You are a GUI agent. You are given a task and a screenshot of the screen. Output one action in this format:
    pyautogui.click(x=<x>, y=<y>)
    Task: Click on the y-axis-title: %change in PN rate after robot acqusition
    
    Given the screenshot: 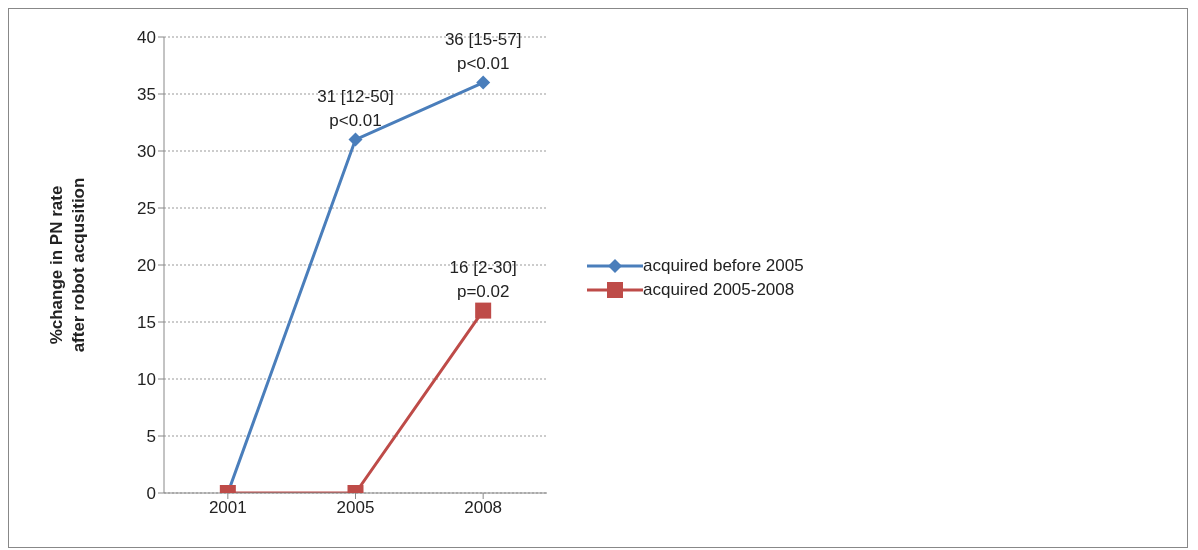 What is the action you would take?
    pyautogui.click(x=67, y=265)
    